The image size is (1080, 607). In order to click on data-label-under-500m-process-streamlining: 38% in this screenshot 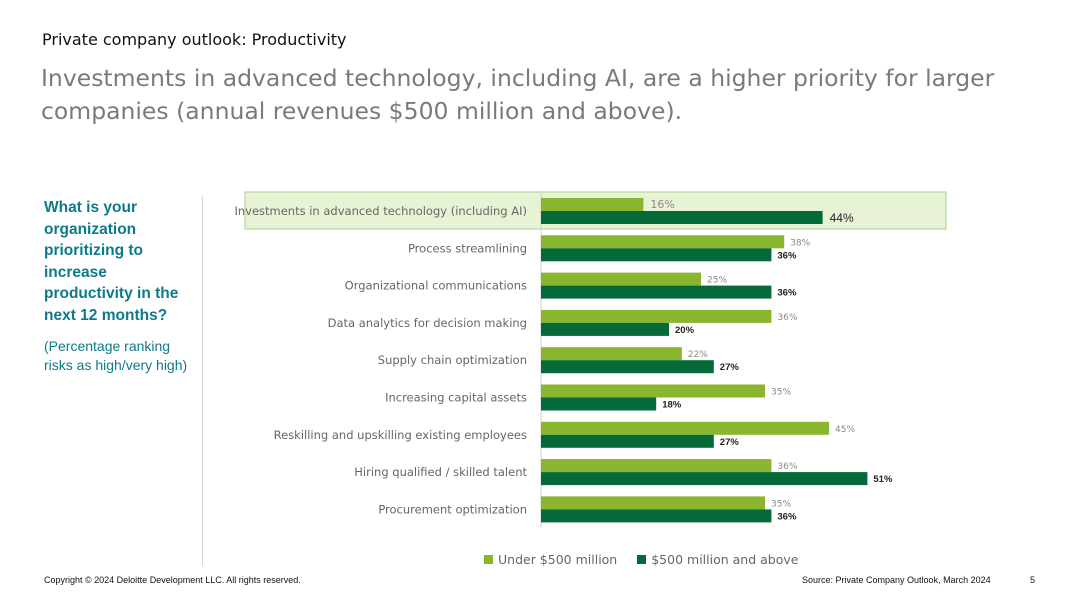, I will do `click(800, 243)`.